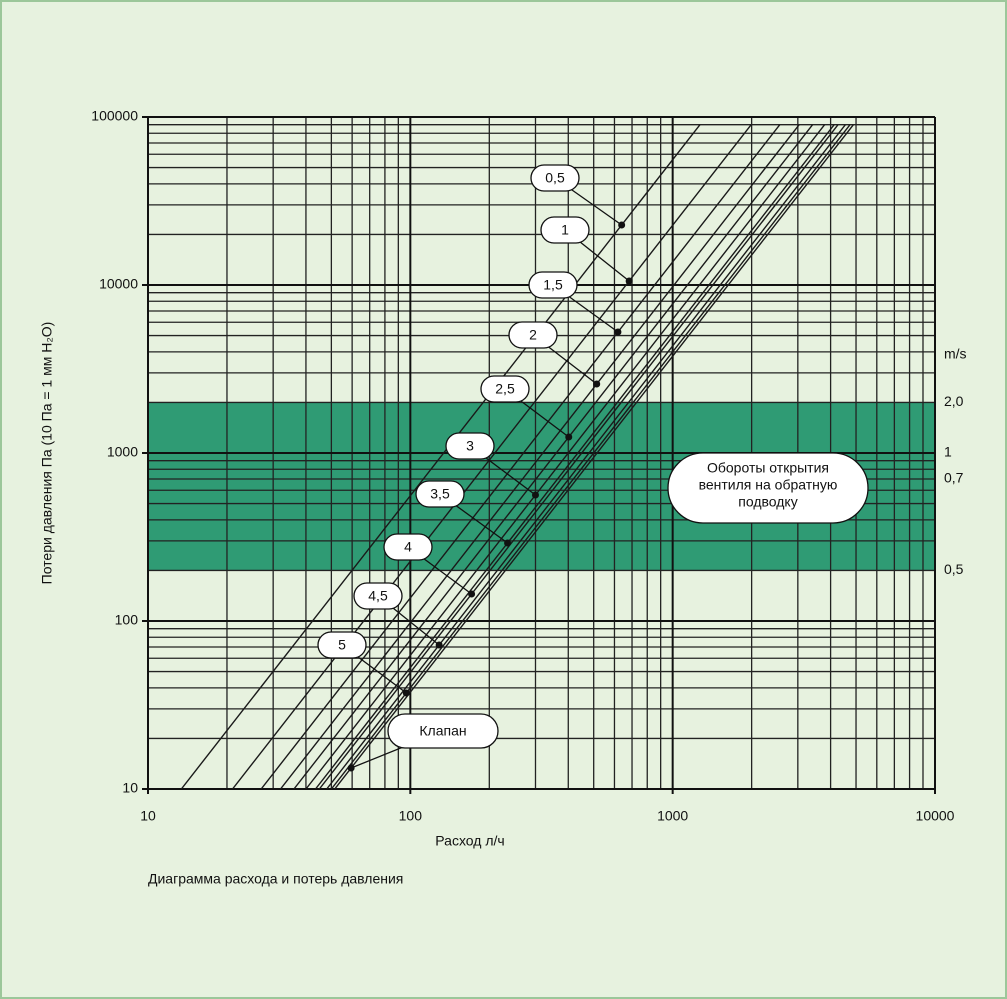 Image resolution: width=1007 pixels, height=999 pixels. What do you see at coordinates (114, 116) in the screenshot?
I see `y-tick-label: 100000` at bounding box center [114, 116].